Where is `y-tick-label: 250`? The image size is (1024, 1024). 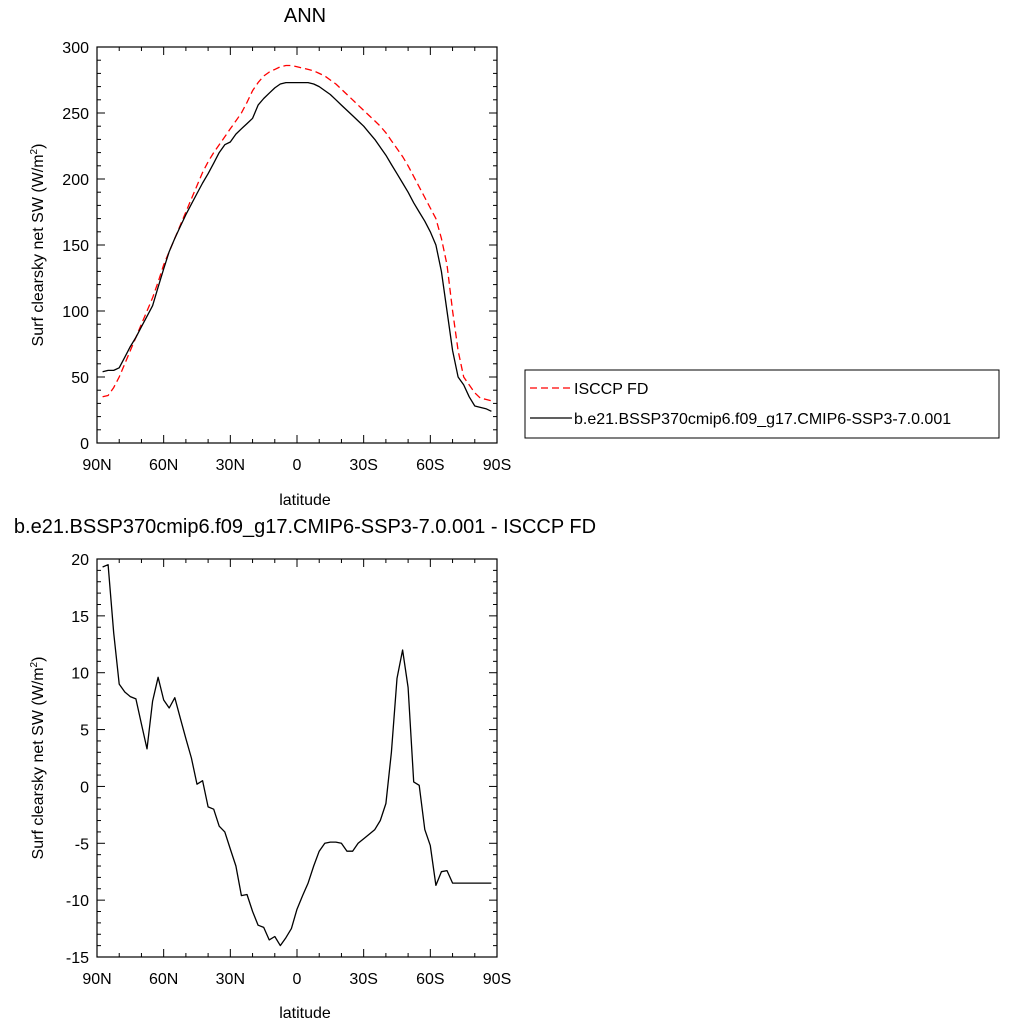
y-tick-label: 250 is located at coordinates (75, 114).